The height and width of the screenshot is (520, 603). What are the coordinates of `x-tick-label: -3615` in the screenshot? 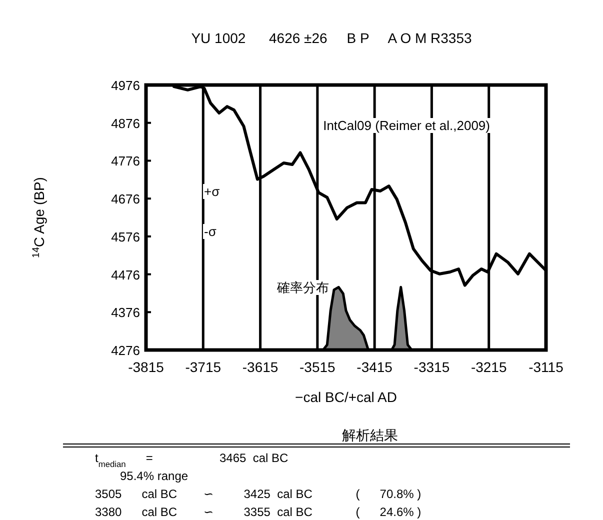 It's located at (260, 367).